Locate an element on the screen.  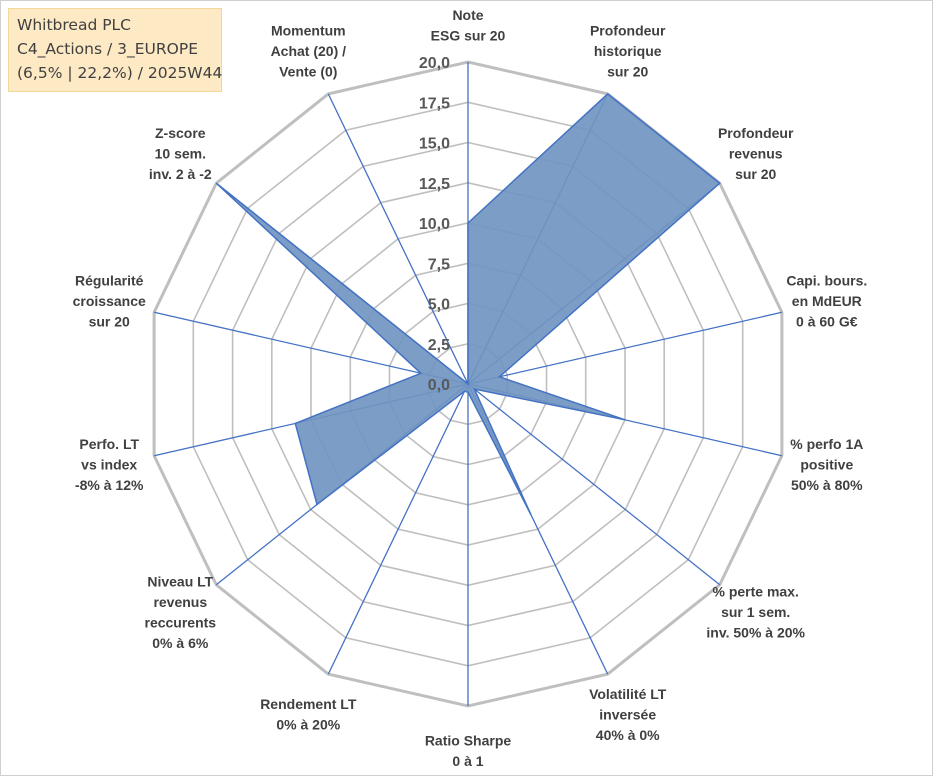
axis-label-line: 0% à 20% is located at coordinates (308, 725).